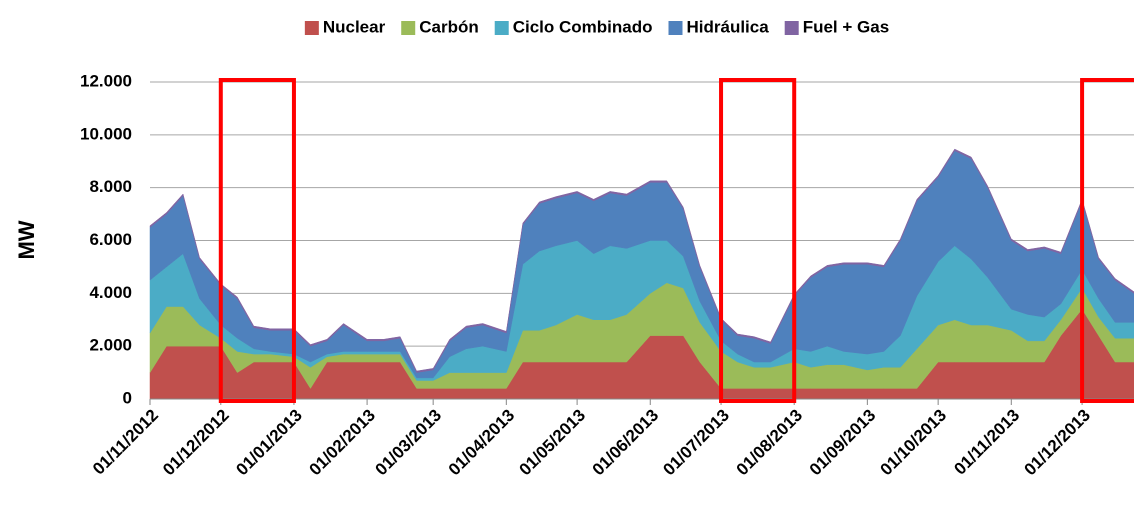 Image resolution: width=1134 pixels, height=510 pixels. I want to click on x-tick-label: 01/02/2013, so click(342, 443).